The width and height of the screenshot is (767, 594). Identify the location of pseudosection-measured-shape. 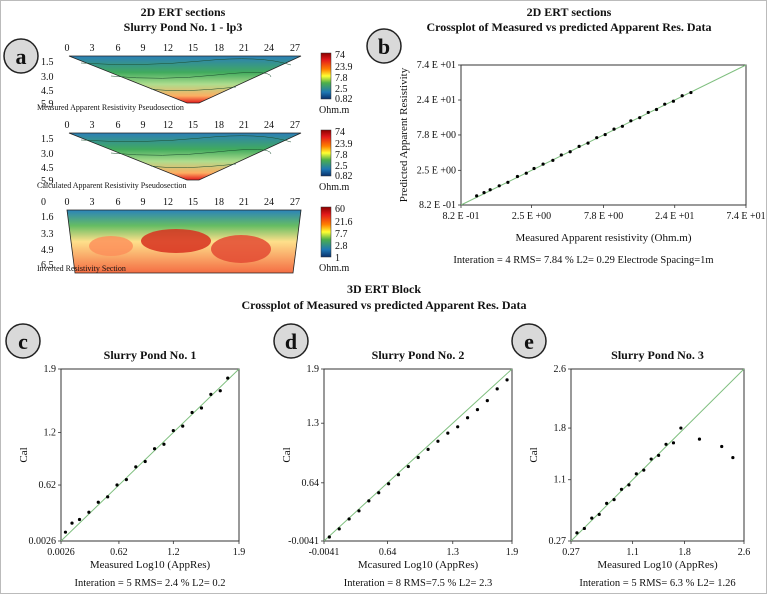
(185, 79).